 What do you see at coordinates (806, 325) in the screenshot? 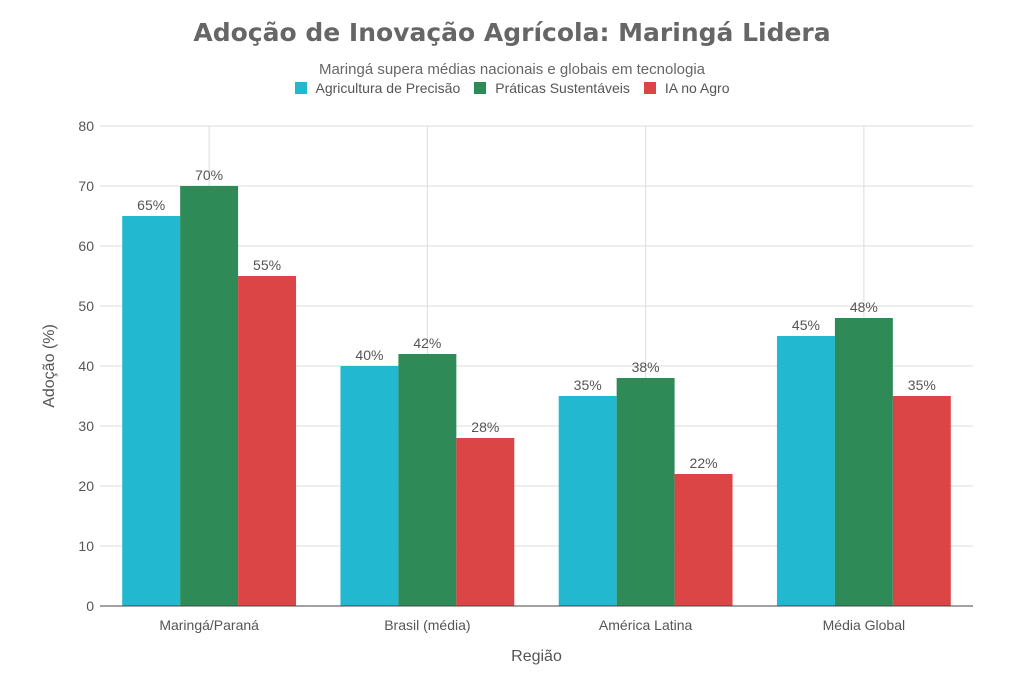
I see `data-label: 45%` at bounding box center [806, 325].